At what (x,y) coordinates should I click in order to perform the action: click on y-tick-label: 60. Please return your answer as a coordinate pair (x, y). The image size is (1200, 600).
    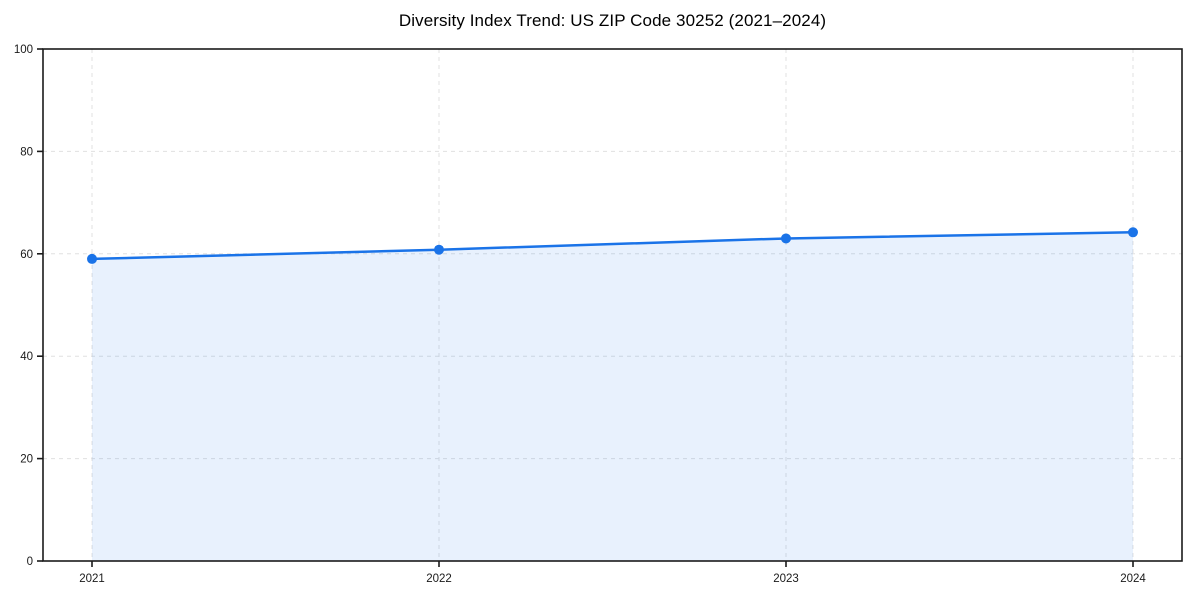
    Looking at the image, I should click on (26, 255).